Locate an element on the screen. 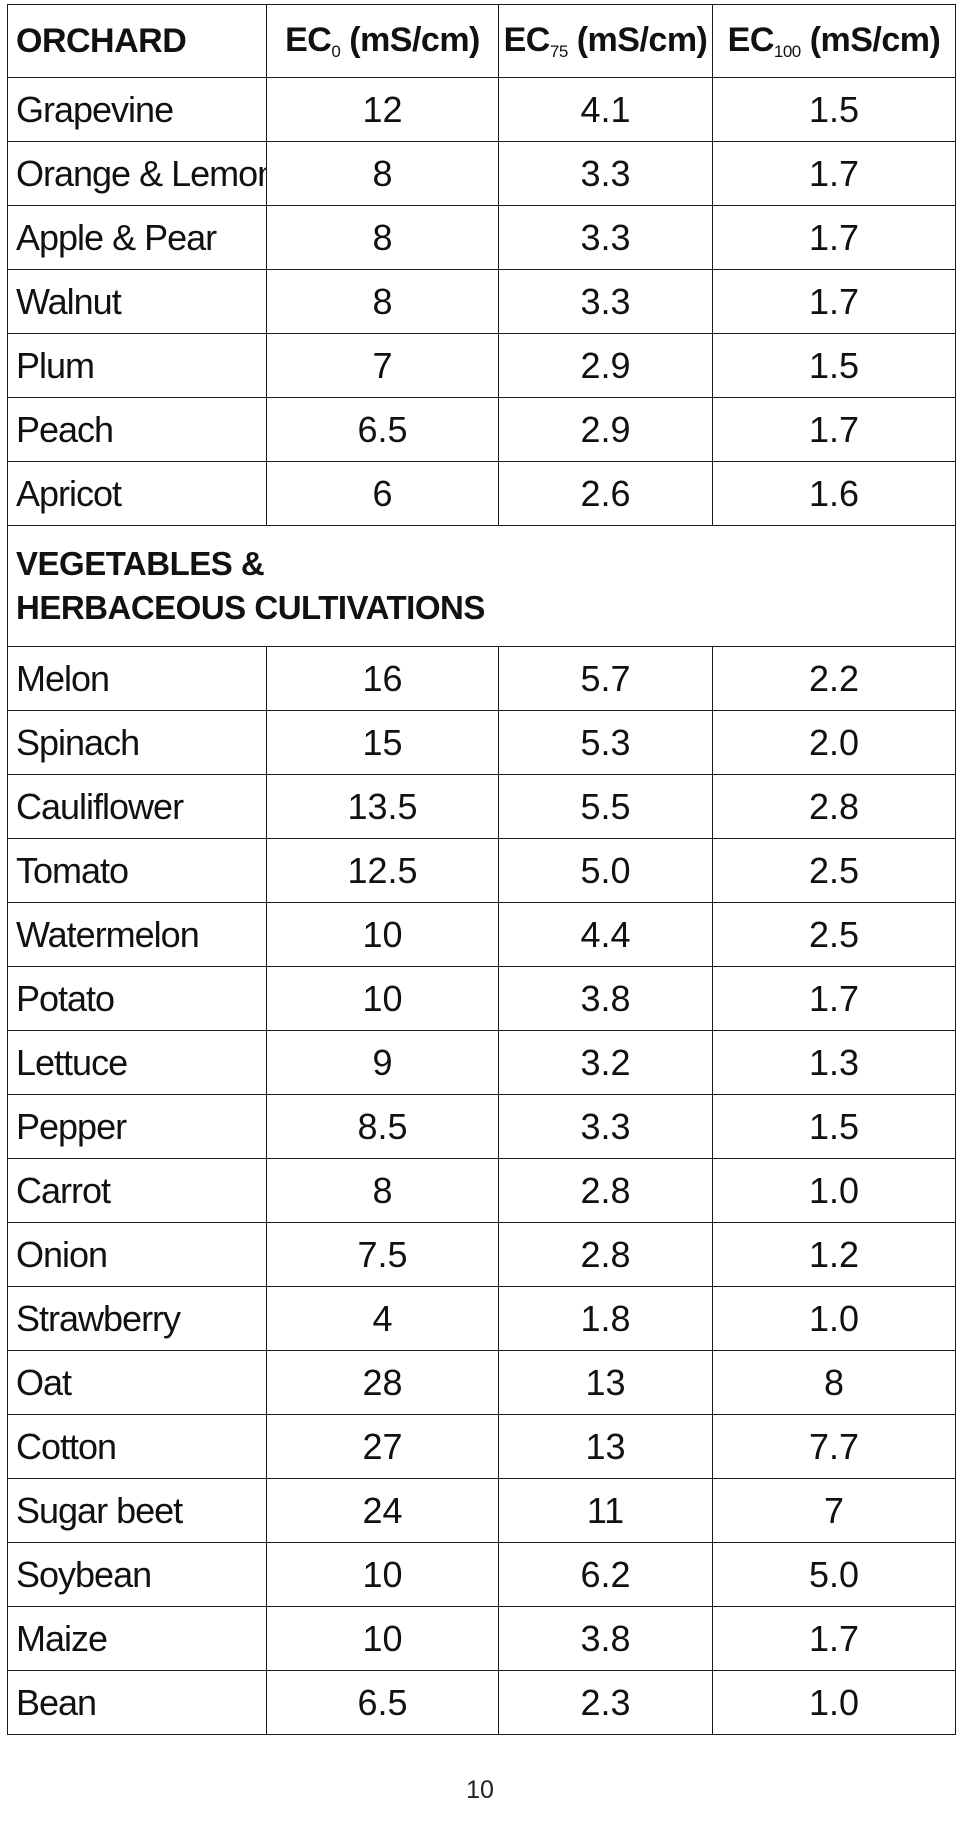 The image size is (960, 1821). table-row: Maize 10 3.8 1.7 is located at coordinates (481, 1638).